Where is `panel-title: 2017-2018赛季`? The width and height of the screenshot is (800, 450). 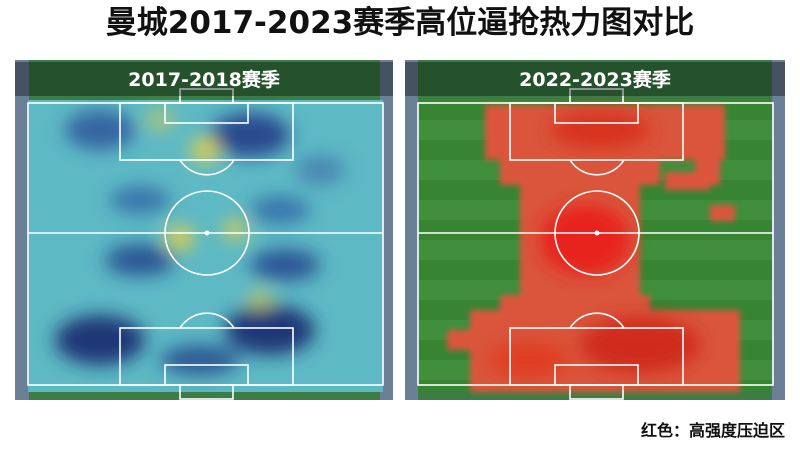 panel-title: 2017-2018赛季 is located at coordinates (204, 79).